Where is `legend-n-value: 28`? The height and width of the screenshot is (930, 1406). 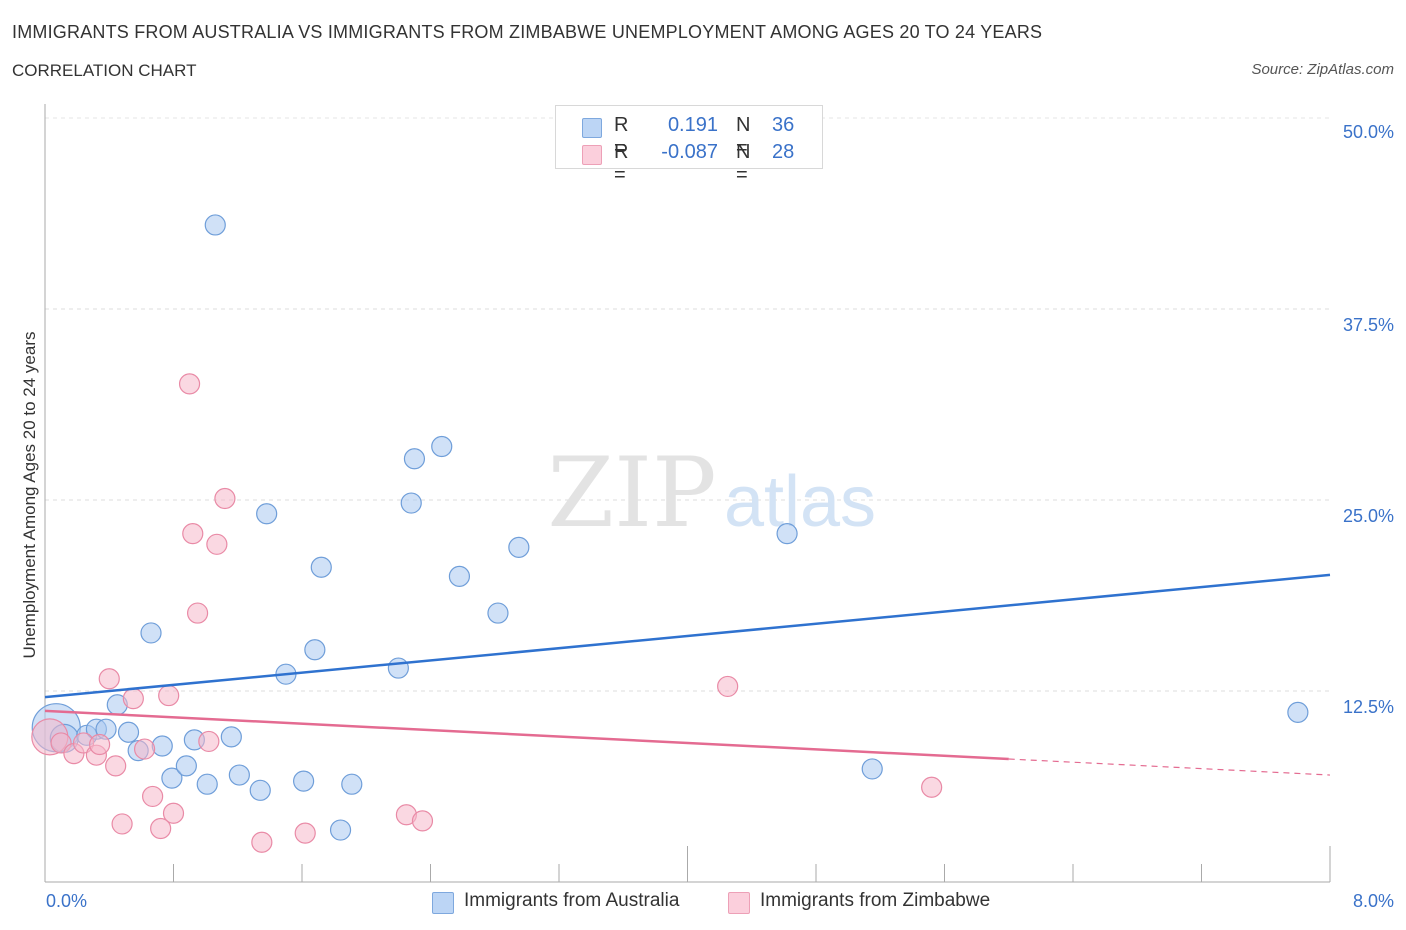 legend-n-value: 28 is located at coordinates (783, 152).